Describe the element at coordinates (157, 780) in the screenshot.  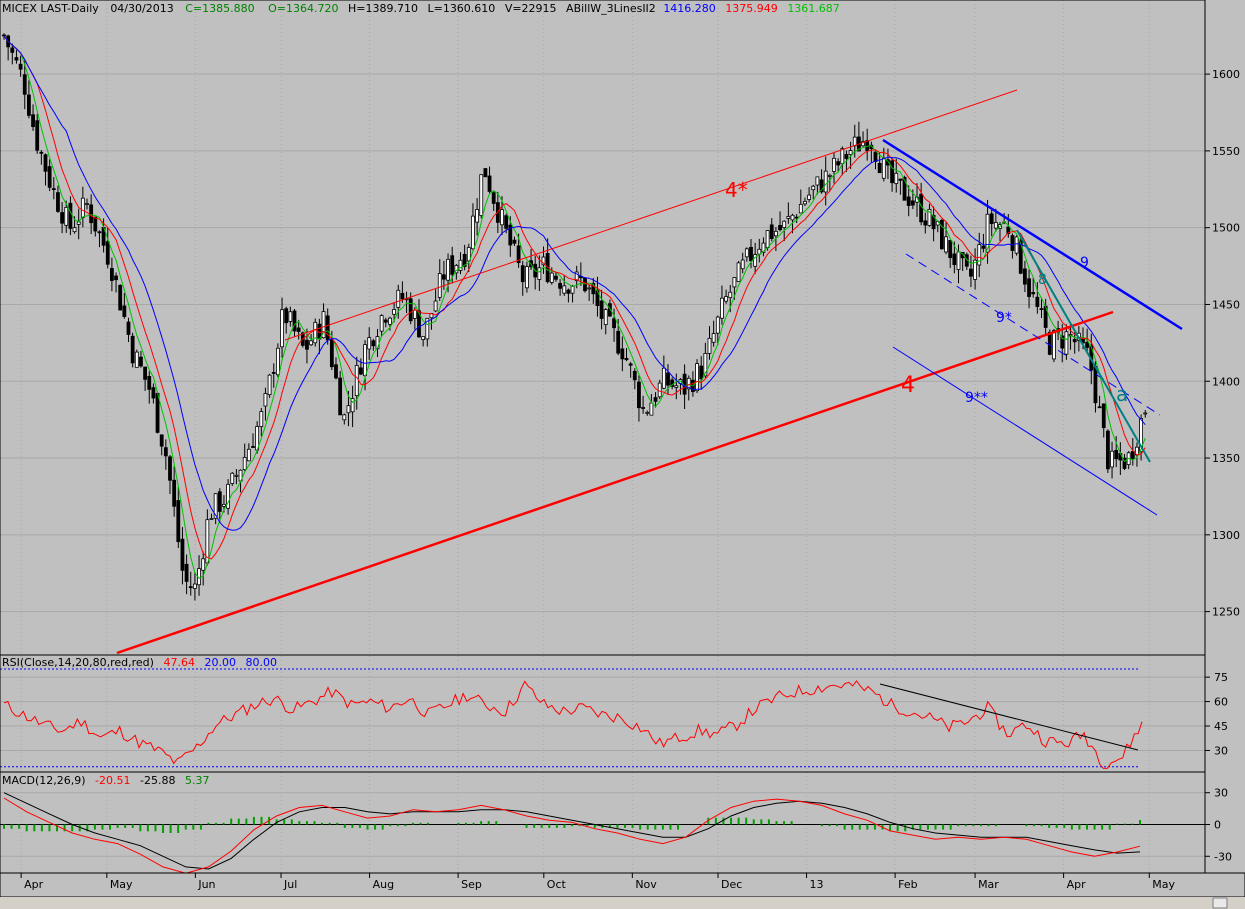
I see `macd-signal: -25.88` at that location.